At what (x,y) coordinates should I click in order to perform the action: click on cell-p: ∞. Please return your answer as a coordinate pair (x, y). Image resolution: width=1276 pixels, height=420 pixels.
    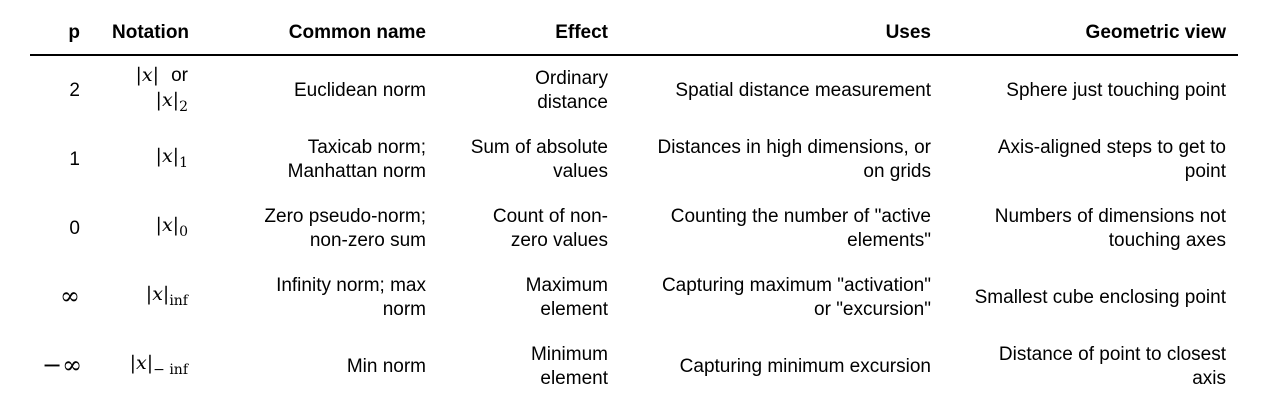
    Looking at the image, I should click on (70, 296).